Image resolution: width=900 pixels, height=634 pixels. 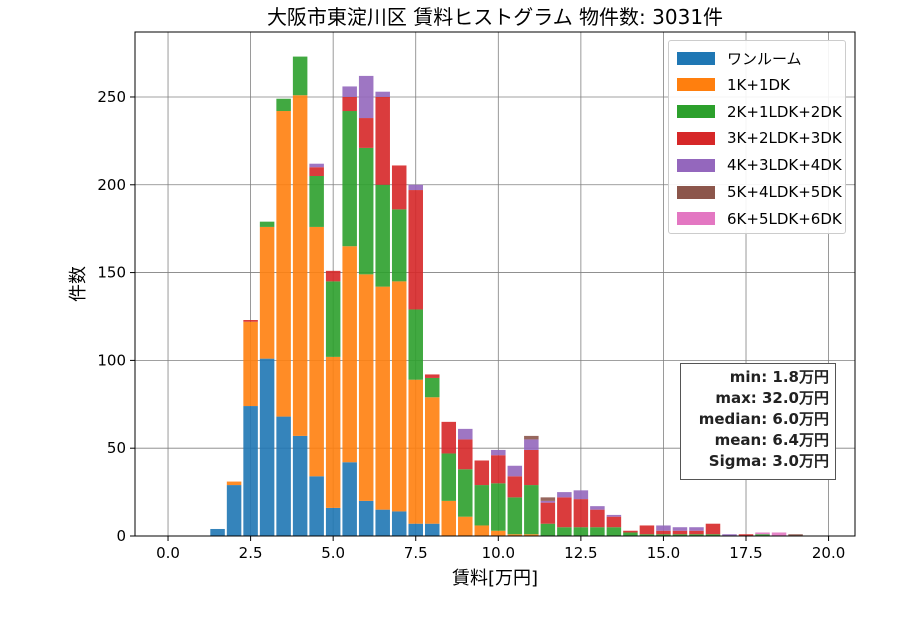 I want to click on x-tick-label: 0.0, so click(x=168, y=553).